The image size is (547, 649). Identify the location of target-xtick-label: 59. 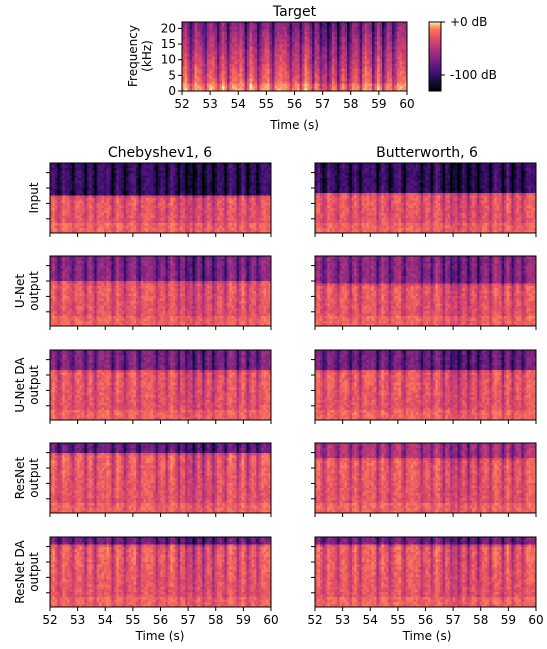
(378, 104).